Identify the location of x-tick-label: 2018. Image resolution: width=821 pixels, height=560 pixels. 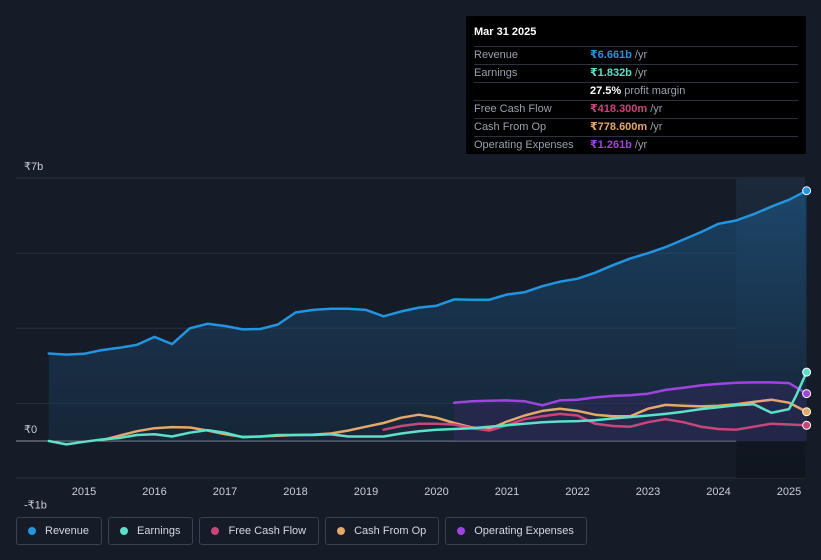
(295, 492).